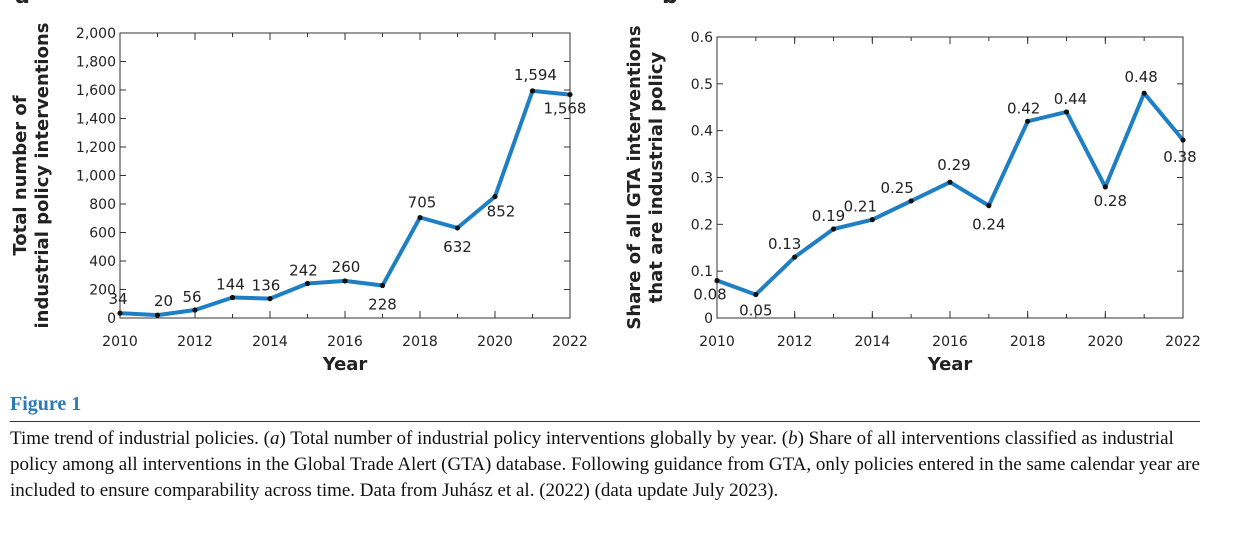 The width and height of the screenshot is (1244, 535). Describe the element at coordinates (755, 311) in the screenshot. I see `data-label: 0.05` at that location.